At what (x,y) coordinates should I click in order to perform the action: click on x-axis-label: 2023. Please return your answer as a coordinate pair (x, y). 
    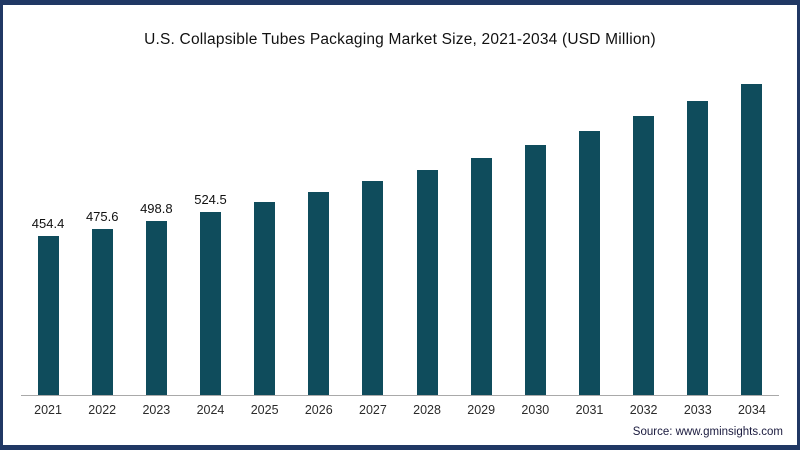
    Looking at the image, I should click on (156, 410).